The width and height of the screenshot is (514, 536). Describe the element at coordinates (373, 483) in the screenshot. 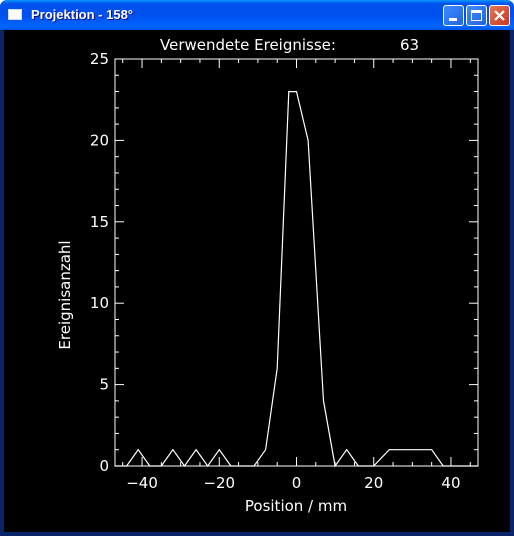

I see `x-tick-label: 20` at that location.